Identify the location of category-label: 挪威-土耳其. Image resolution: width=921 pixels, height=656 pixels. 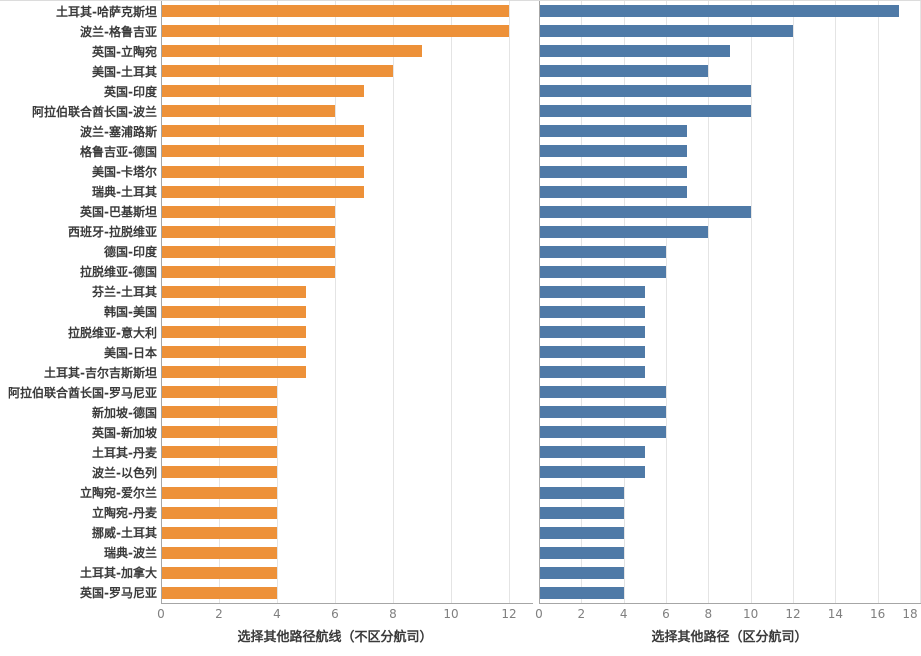
(124, 533).